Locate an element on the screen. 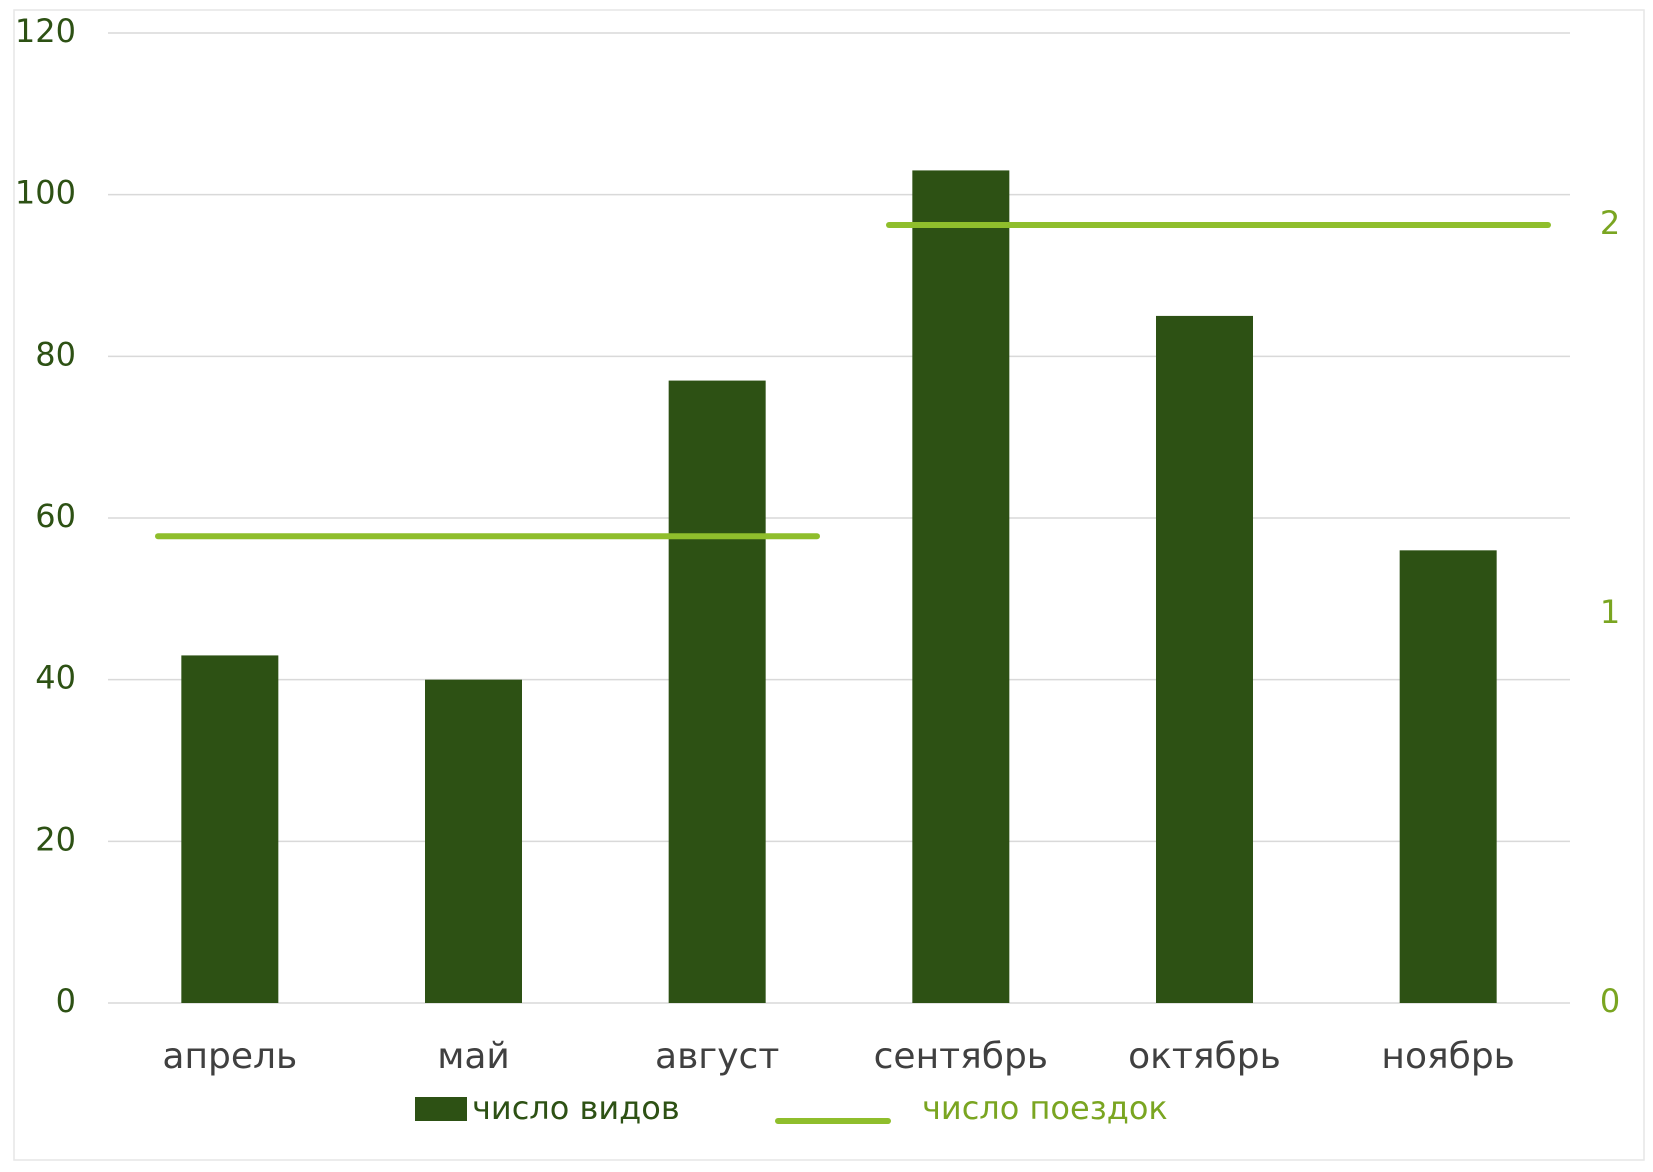  left-axis-tick-label: 120 is located at coordinates (45, 31).